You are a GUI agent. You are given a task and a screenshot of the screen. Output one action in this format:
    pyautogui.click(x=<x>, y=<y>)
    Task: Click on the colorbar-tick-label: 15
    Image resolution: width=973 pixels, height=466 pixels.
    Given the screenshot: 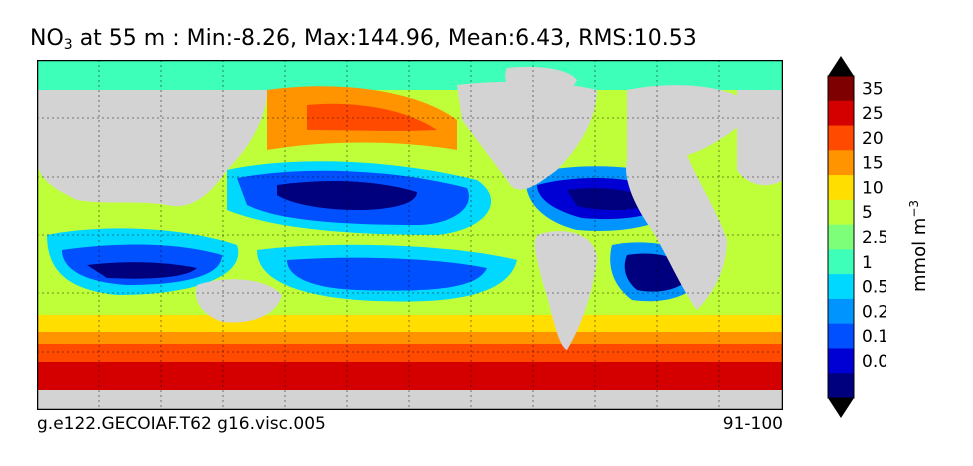 What is the action you would take?
    pyautogui.click(x=873, y=164)
    